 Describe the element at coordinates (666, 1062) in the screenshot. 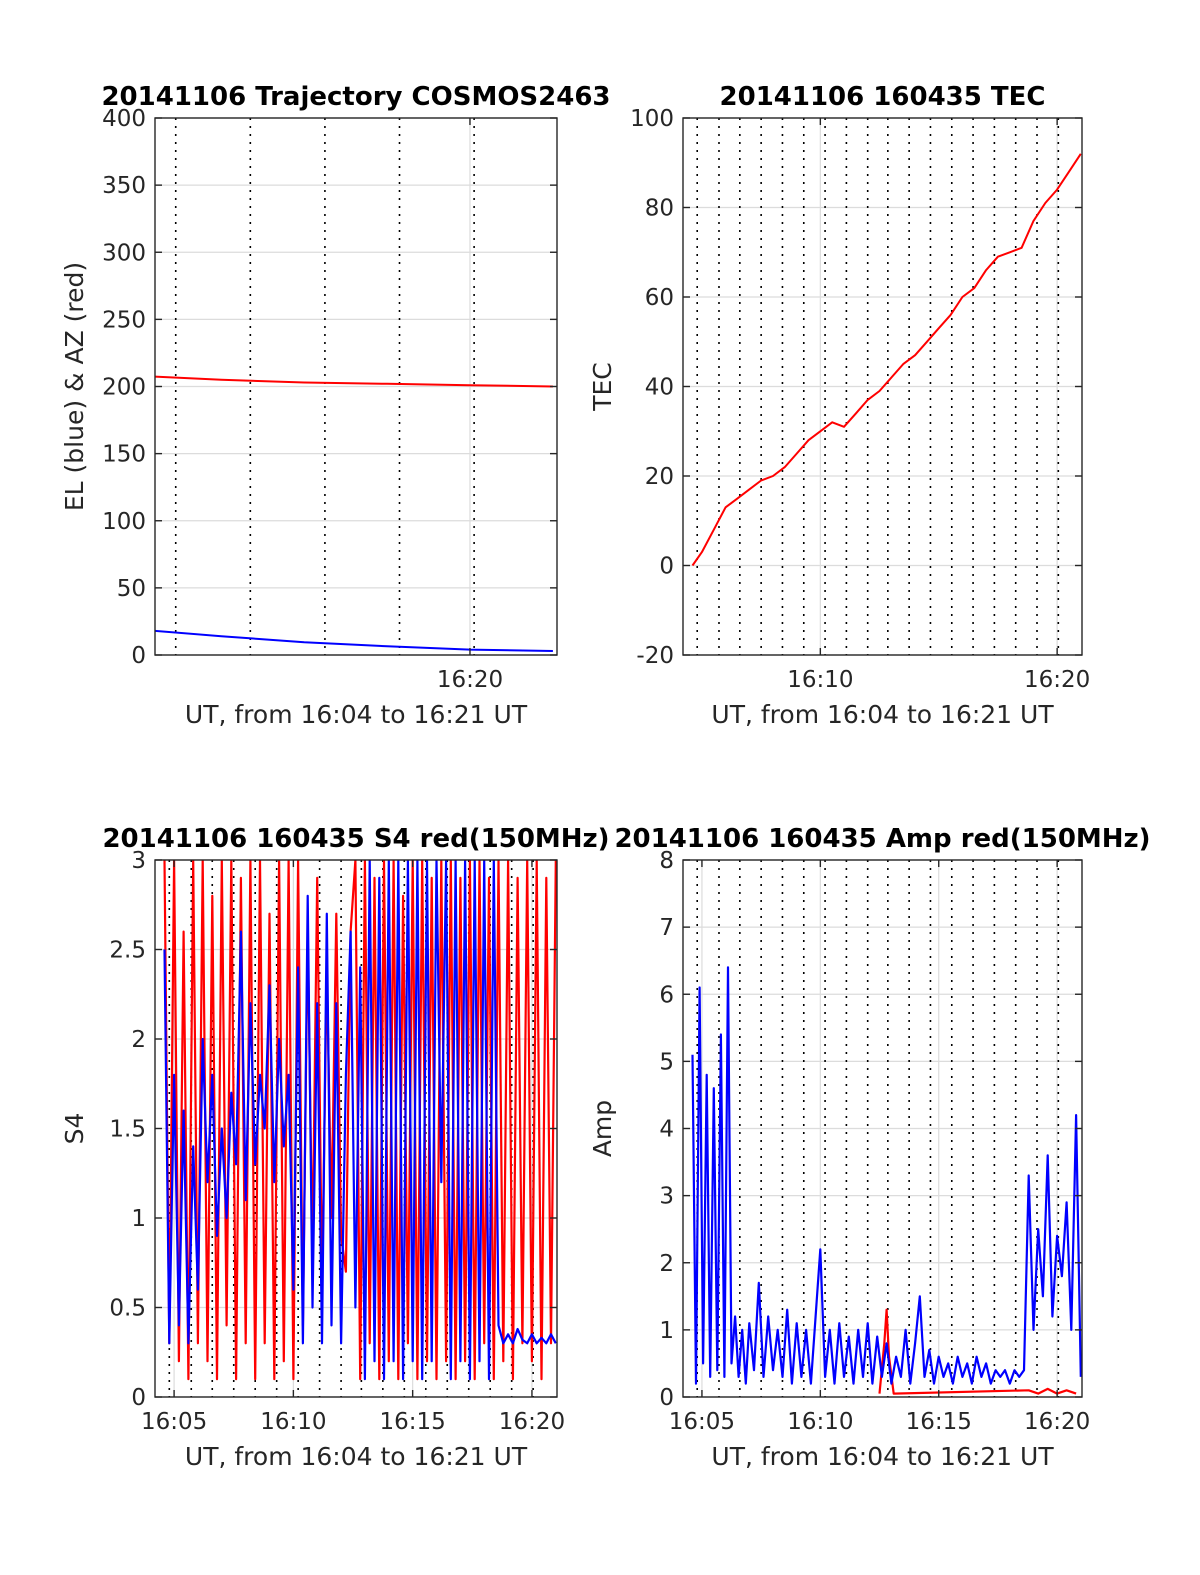

I see `y-tick-label: 5` at that location.